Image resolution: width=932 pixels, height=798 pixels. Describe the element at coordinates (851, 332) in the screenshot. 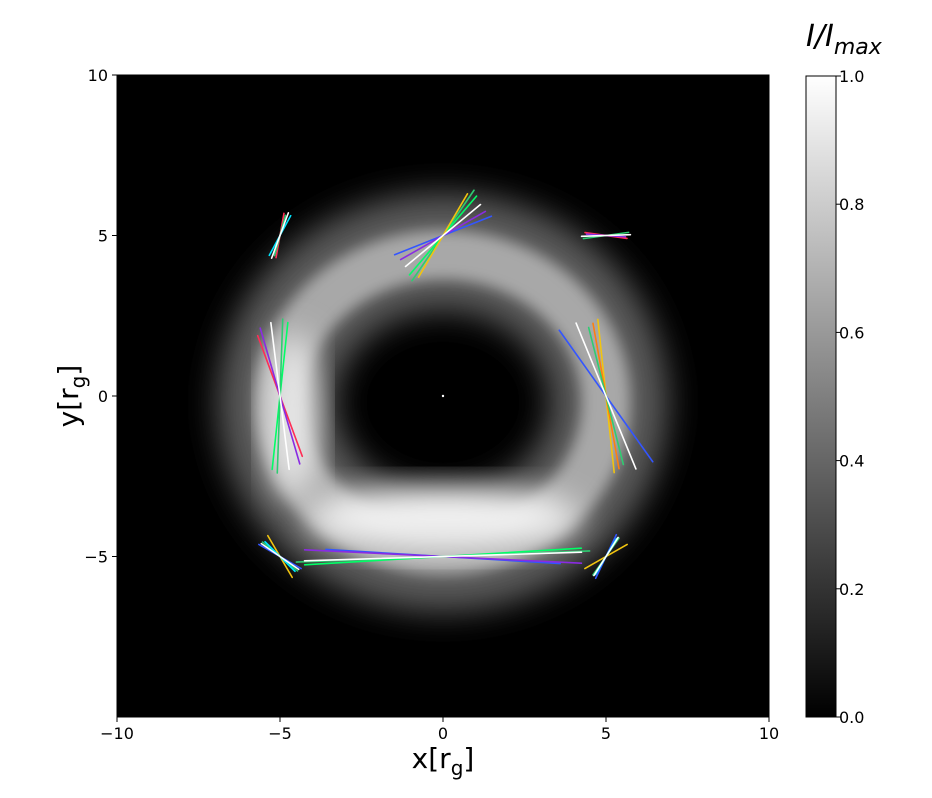

I see `colorbar-tick-label: 0.6` at that location.